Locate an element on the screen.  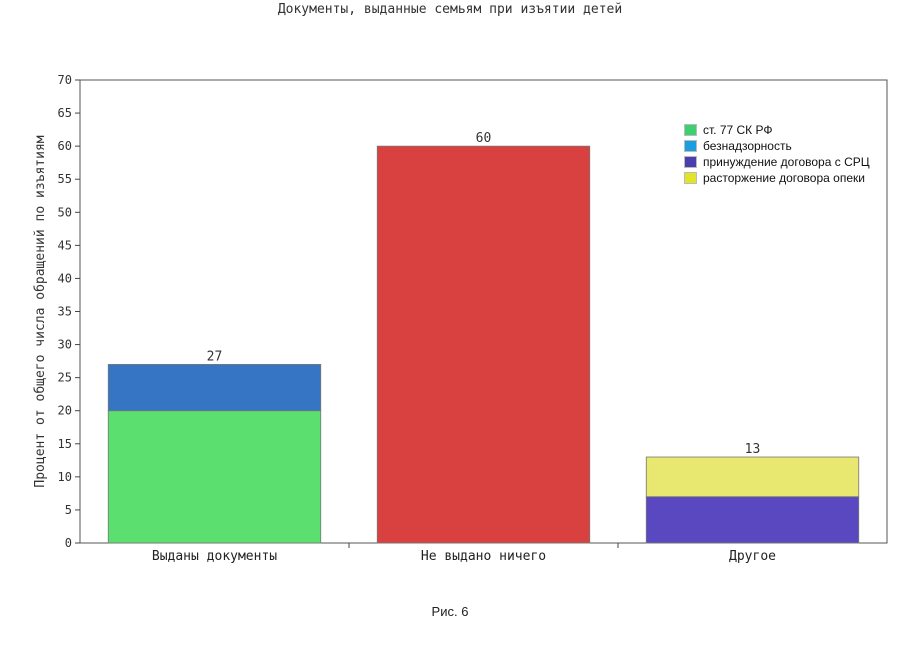
bar-total-label: 27 is located at coordinates (215, 356).